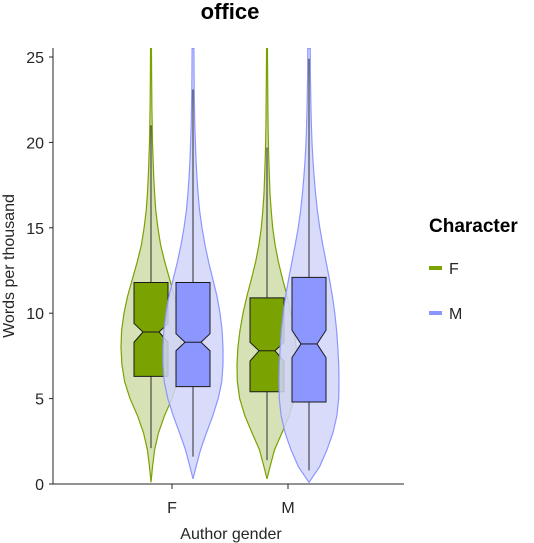  Describe the element at coordinates (151, 265) in the screenshot. I see `violin-group-f-f` at that location.